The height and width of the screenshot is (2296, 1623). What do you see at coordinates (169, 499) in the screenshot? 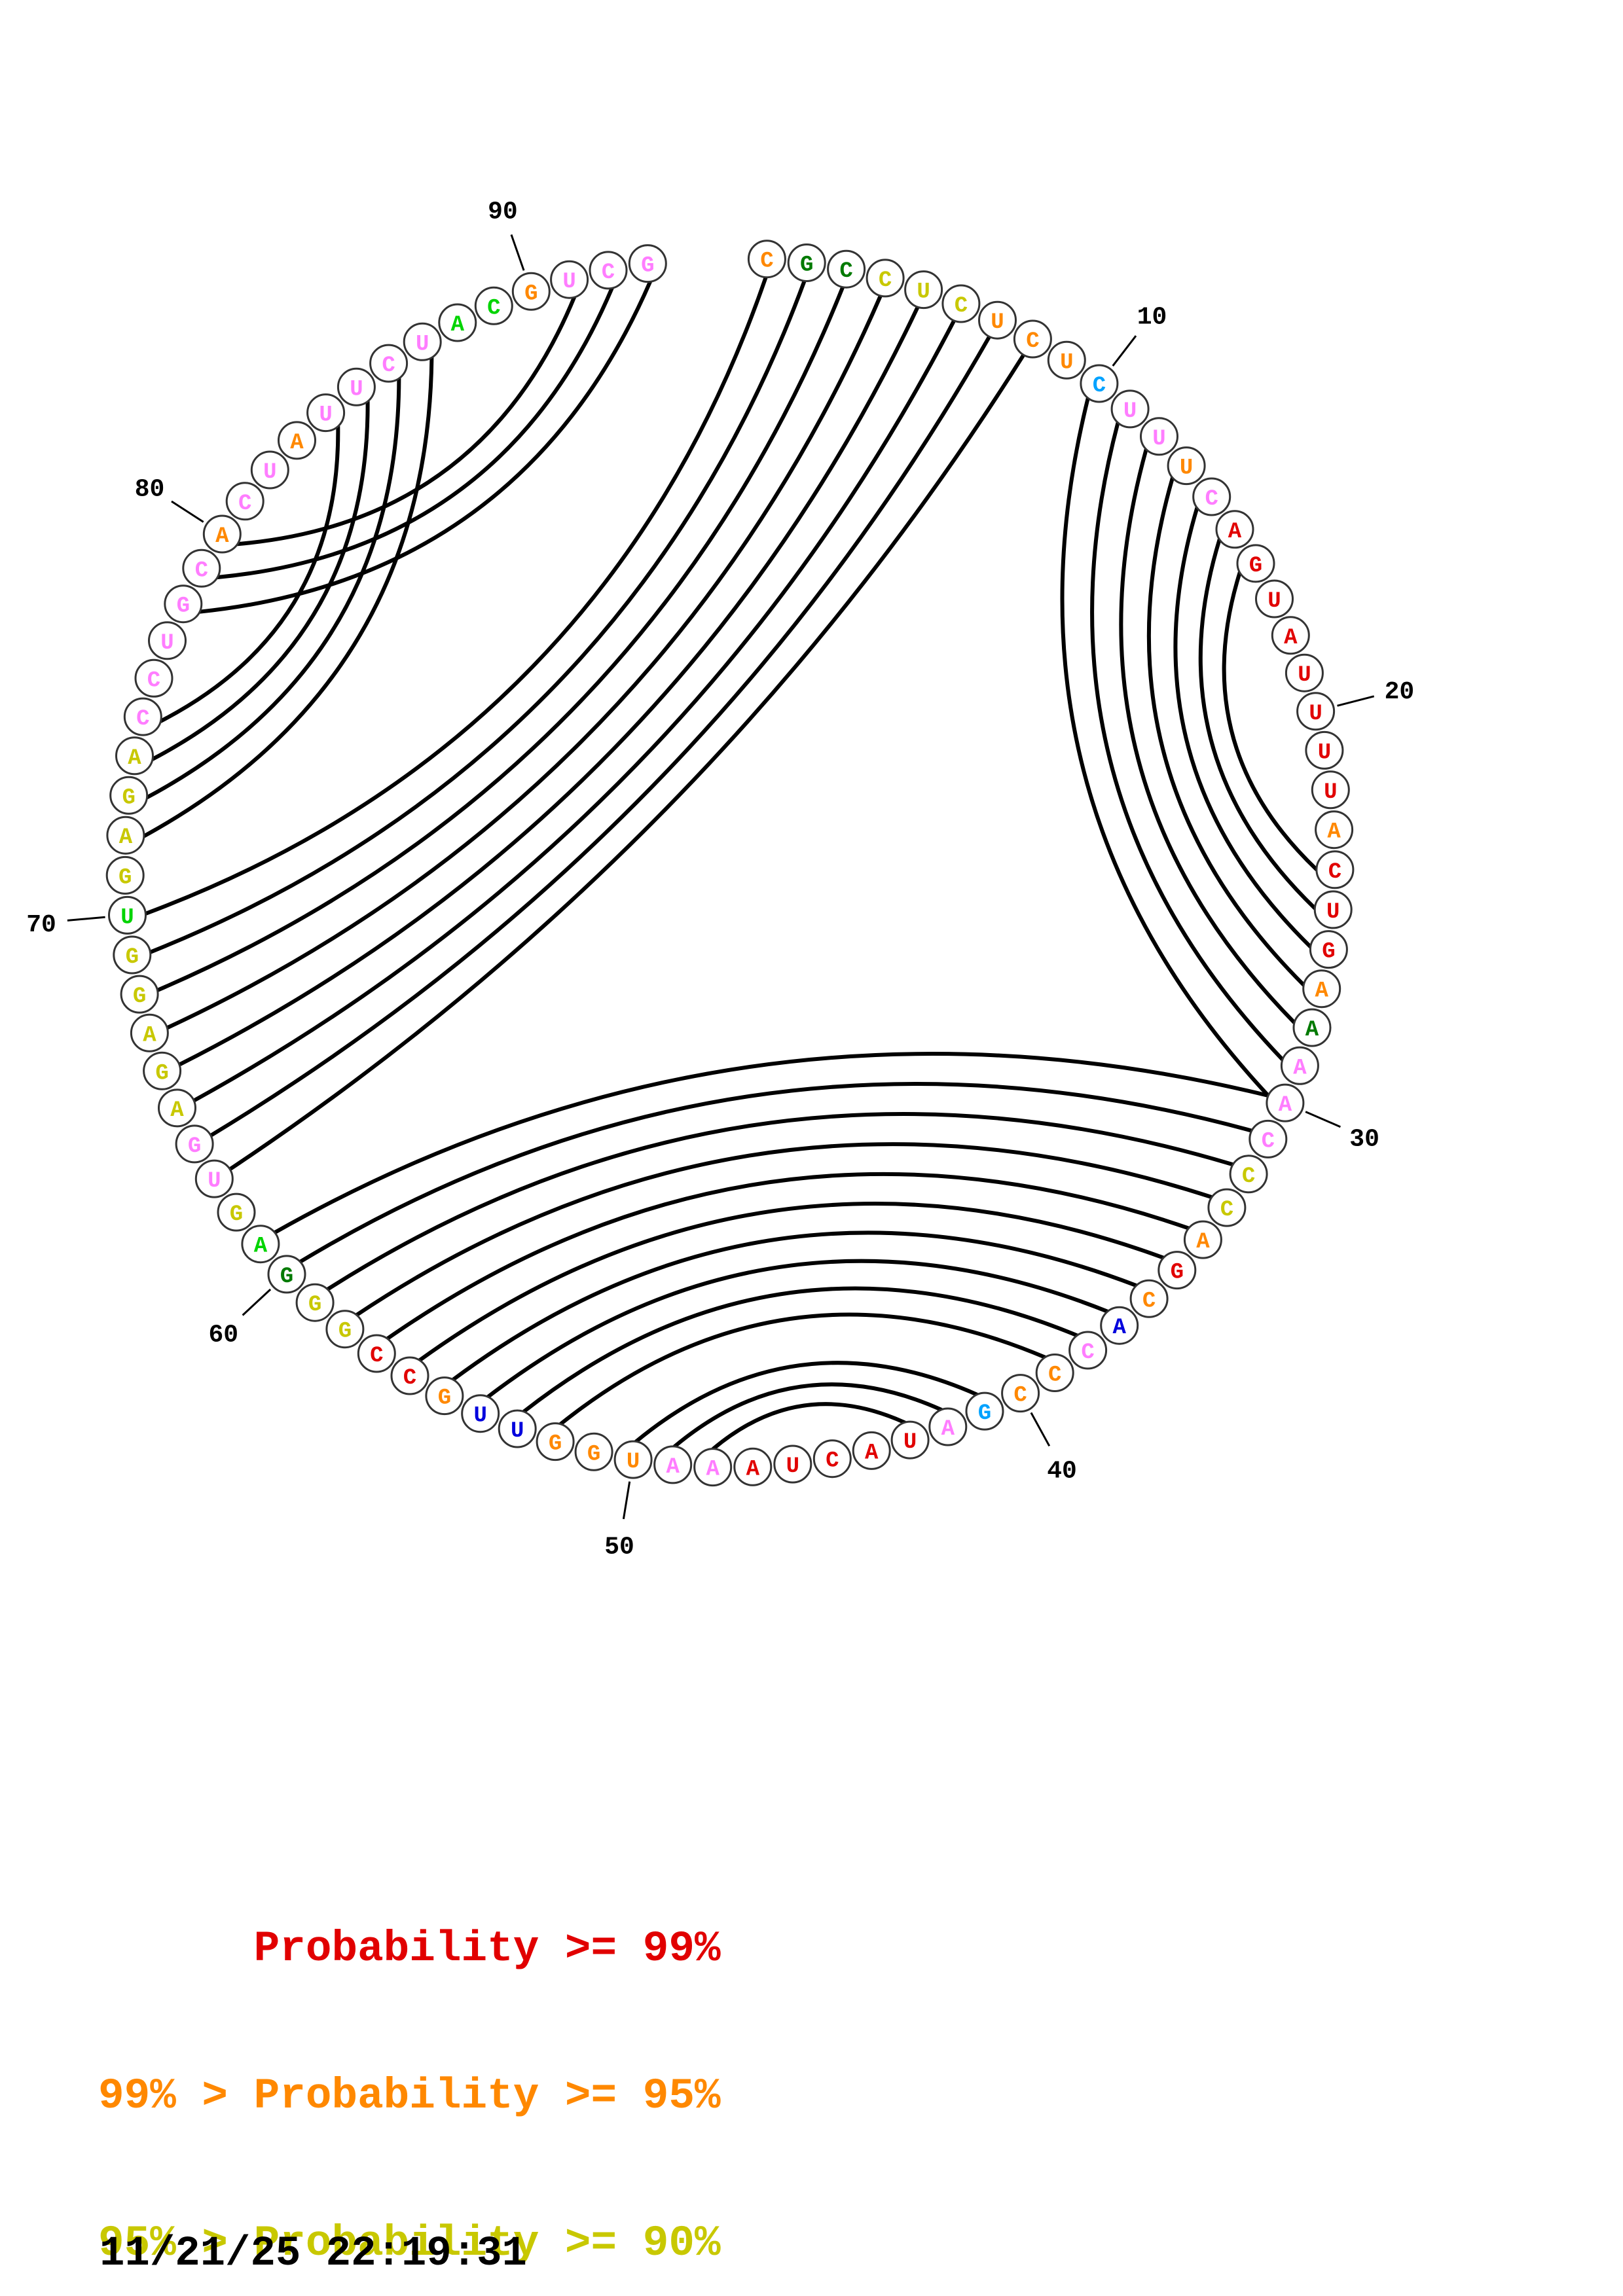
I see `position-label: 80` at bounding box center [169, 499].